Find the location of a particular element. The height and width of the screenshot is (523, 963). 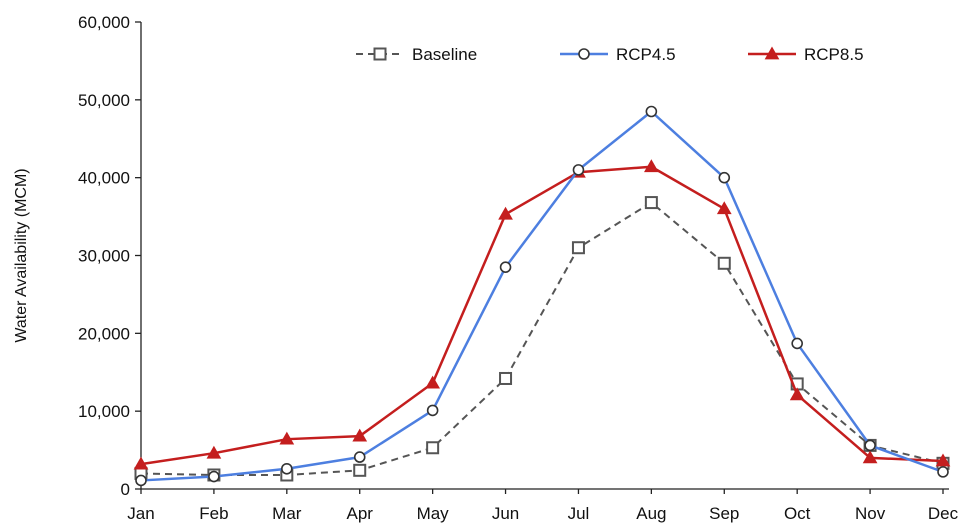

legend-item-rcp8-5: RCP8.5 is located at coordinates (806, 54).